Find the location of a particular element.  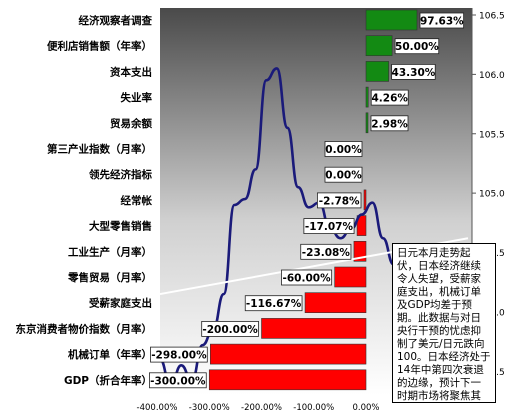

value-label: 50.00% is located at coordinates (417, 47).